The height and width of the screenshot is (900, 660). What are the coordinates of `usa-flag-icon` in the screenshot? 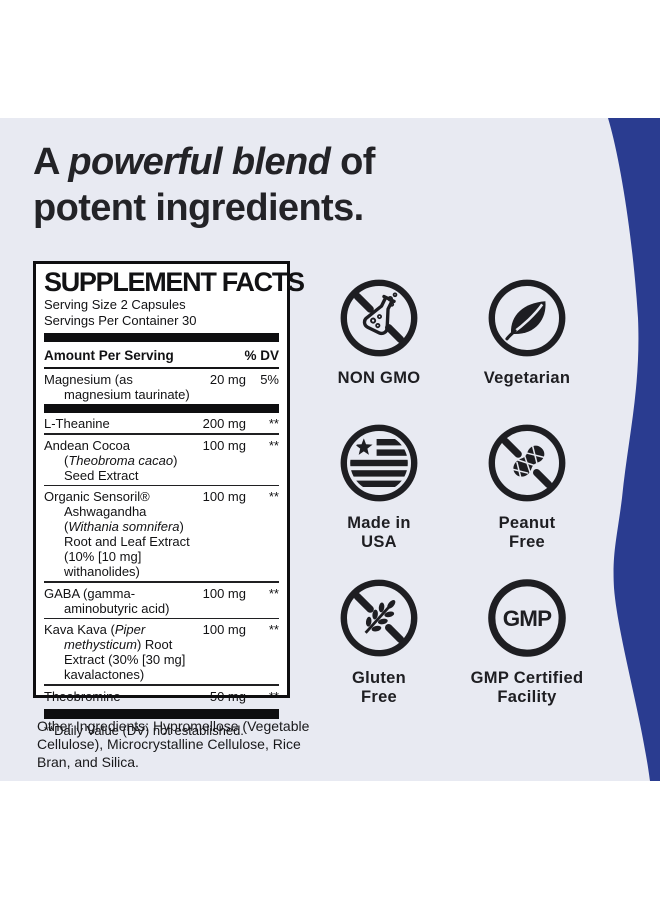 It's located at (379, 463).